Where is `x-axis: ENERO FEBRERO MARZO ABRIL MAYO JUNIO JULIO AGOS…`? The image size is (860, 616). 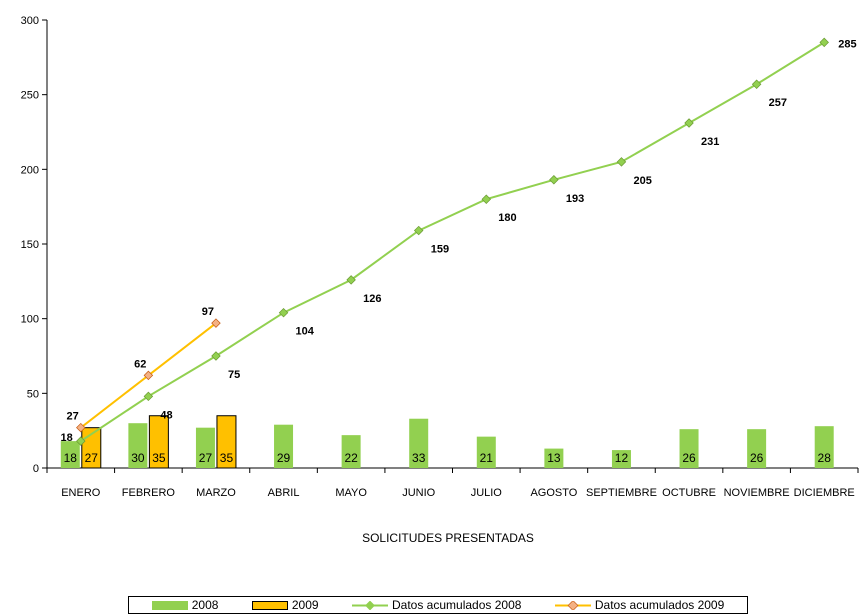
x-axis: ENERO FEBRERO MARZO ABRIL MAYO JUNIO JULIO AGOS… is located at coordinates (452, 483).